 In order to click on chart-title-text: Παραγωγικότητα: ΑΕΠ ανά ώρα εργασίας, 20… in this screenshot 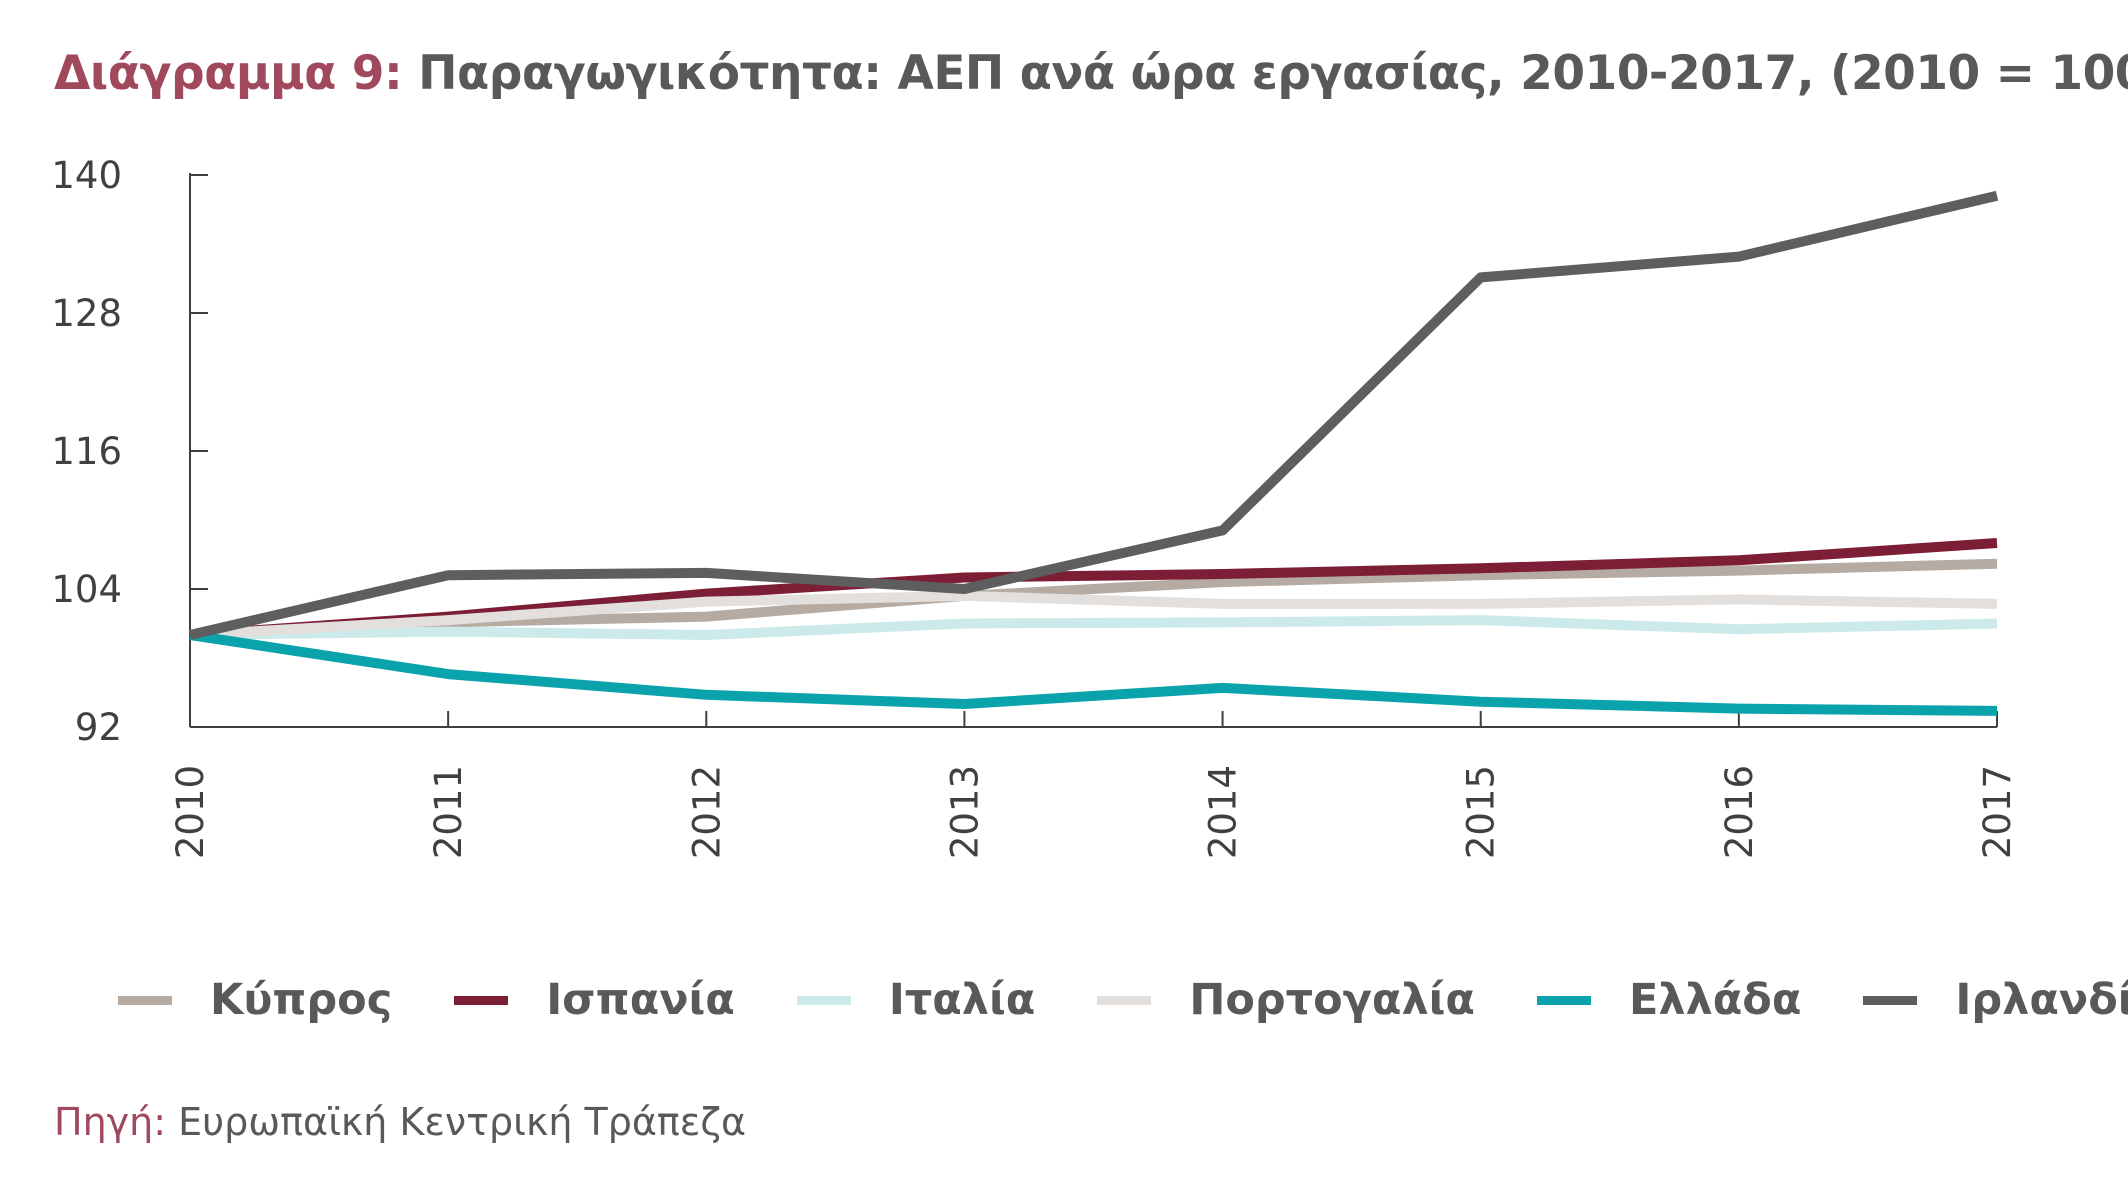, I will do `click(1273, 73)`.